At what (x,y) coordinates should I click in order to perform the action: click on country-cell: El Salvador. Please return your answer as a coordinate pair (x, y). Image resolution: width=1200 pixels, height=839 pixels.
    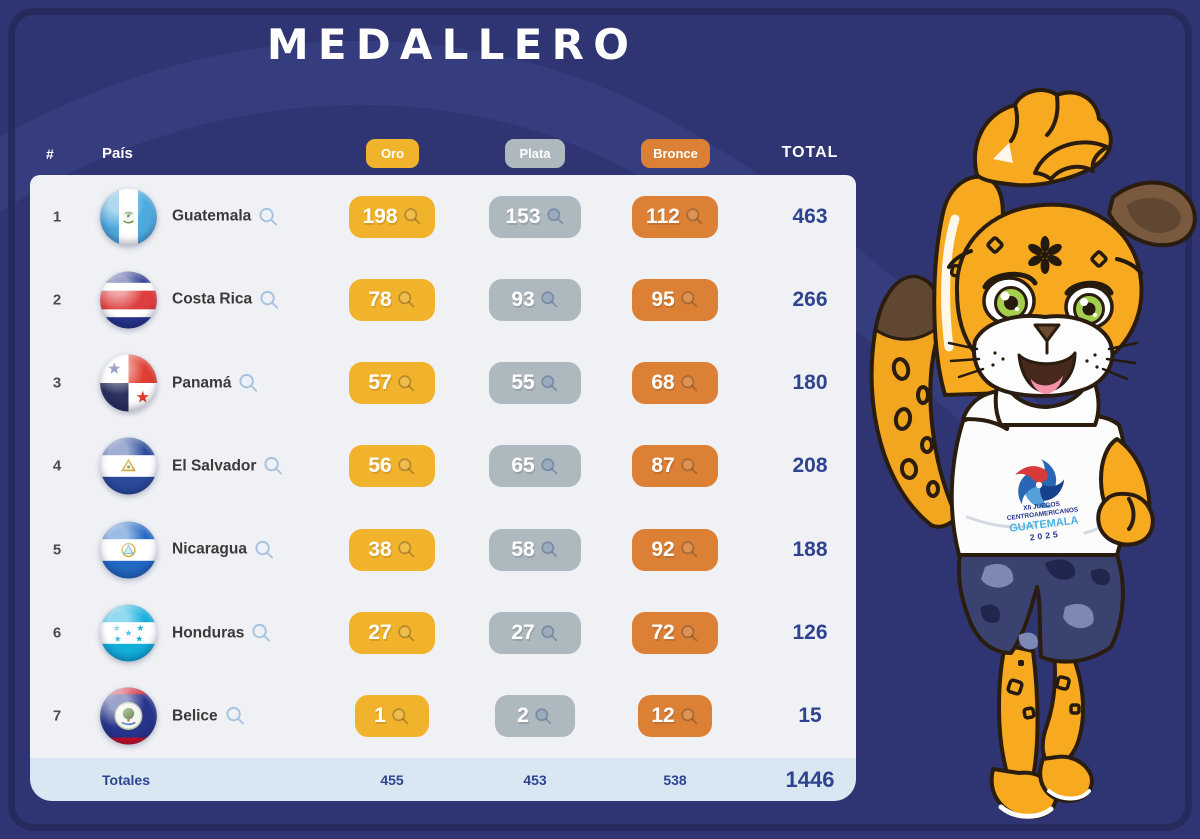
    Looking at the image, I should click on (228, 466).